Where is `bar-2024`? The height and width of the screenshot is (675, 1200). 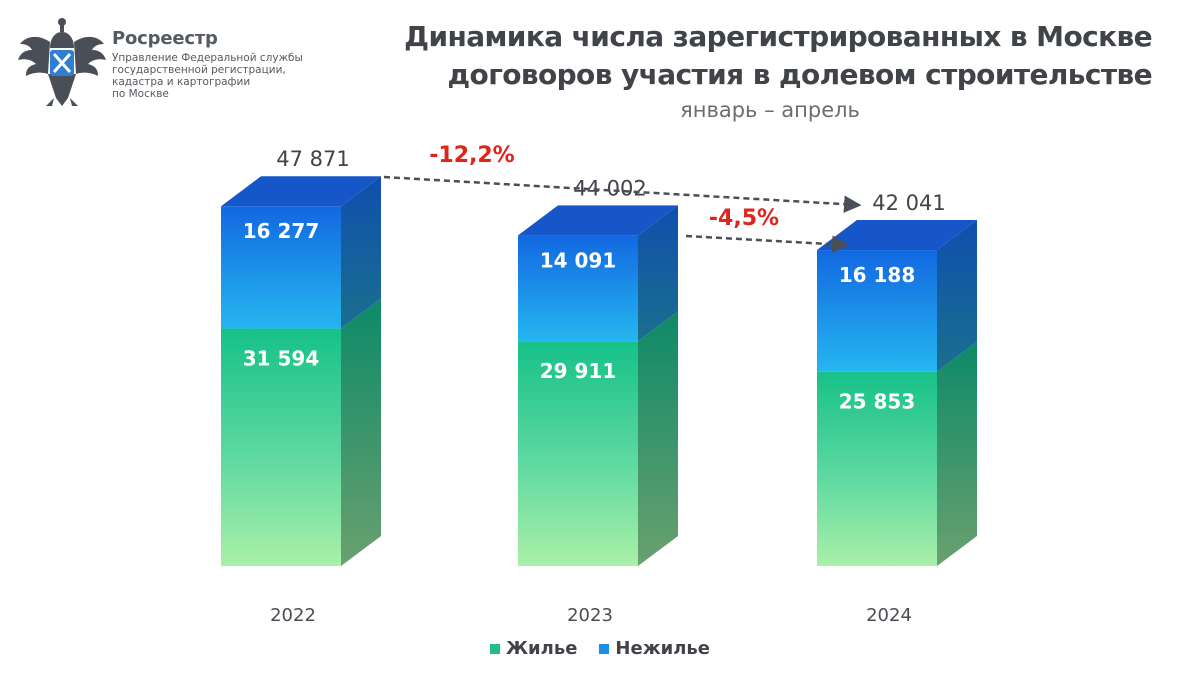
bar-2024 is located at coordinates (897, 393).